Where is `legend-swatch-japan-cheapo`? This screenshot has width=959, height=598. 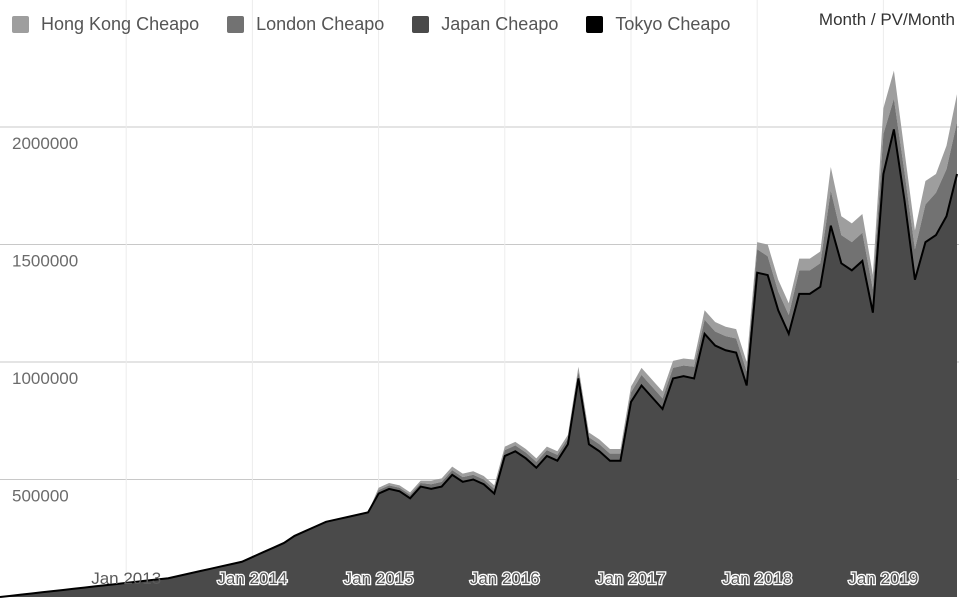 legend-swatch-japan-cheapo is located at coordinates (421, 24).